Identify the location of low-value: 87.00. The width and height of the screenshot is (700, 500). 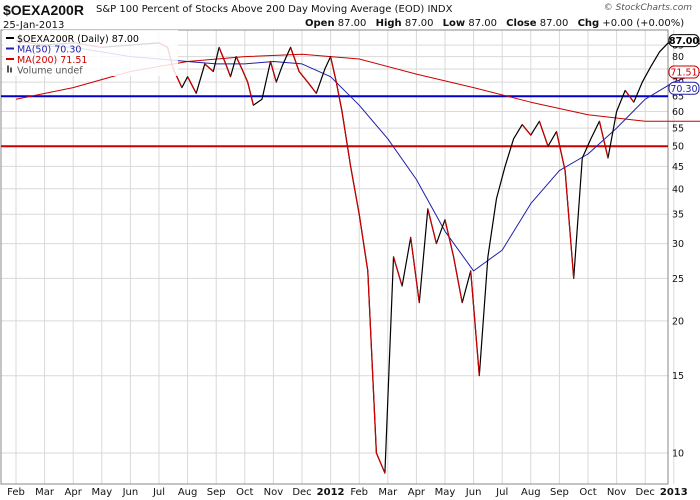
(482, 23).